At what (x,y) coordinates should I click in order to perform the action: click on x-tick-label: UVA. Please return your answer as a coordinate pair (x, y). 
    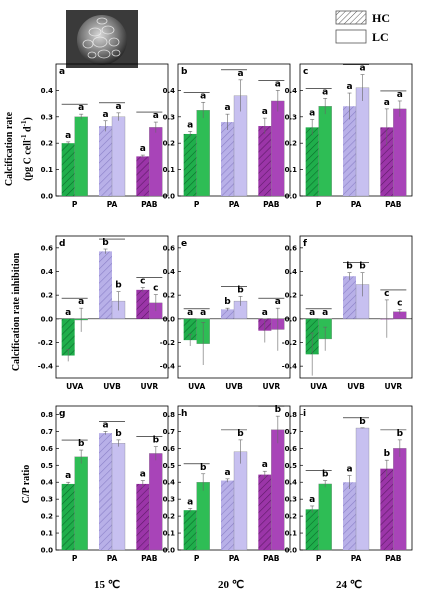
    Looking at the image, I should click on (318, 386).